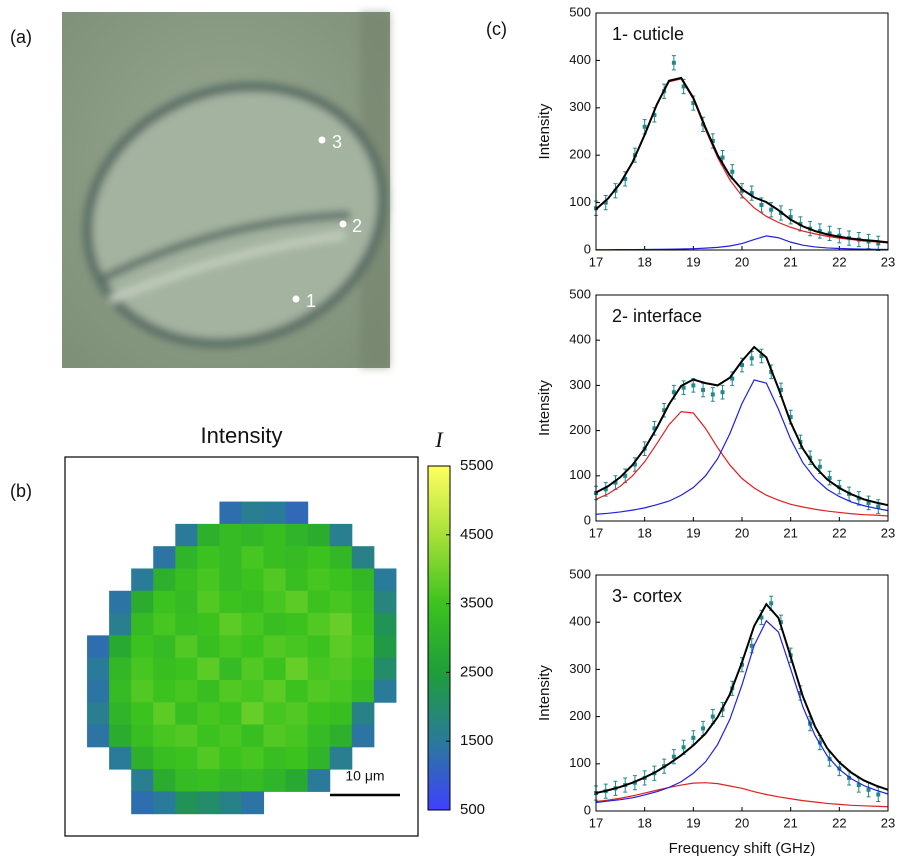 The height and width of the screenshot is (863, 901). What do you see at coordinates (580, 11) in the screenshot?
I see `y-tick-label: 500` at bounding box center [580, 11].